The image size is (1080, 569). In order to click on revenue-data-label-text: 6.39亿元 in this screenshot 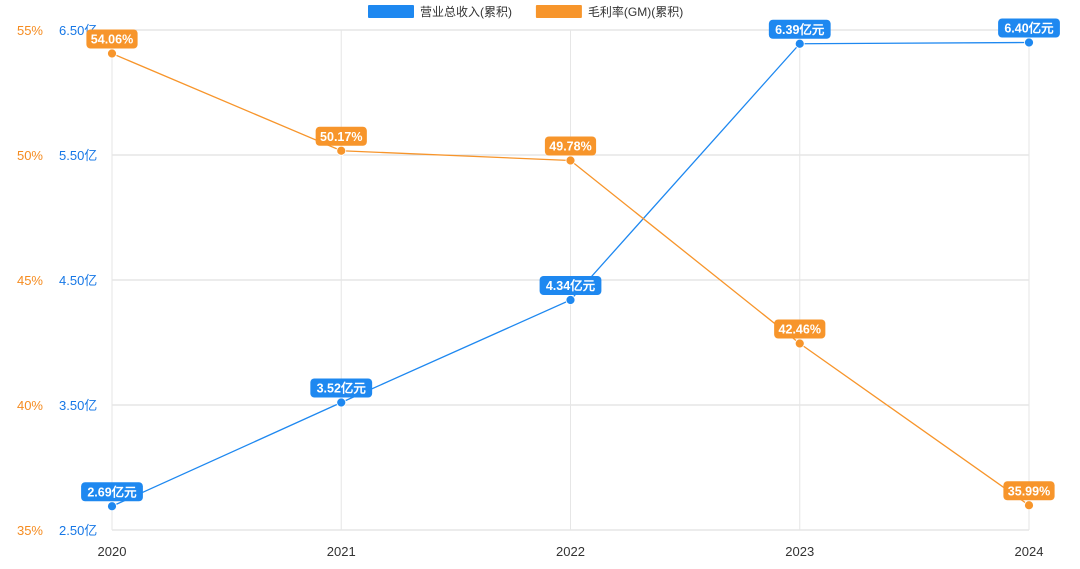, I will do `click(800, 29)`.